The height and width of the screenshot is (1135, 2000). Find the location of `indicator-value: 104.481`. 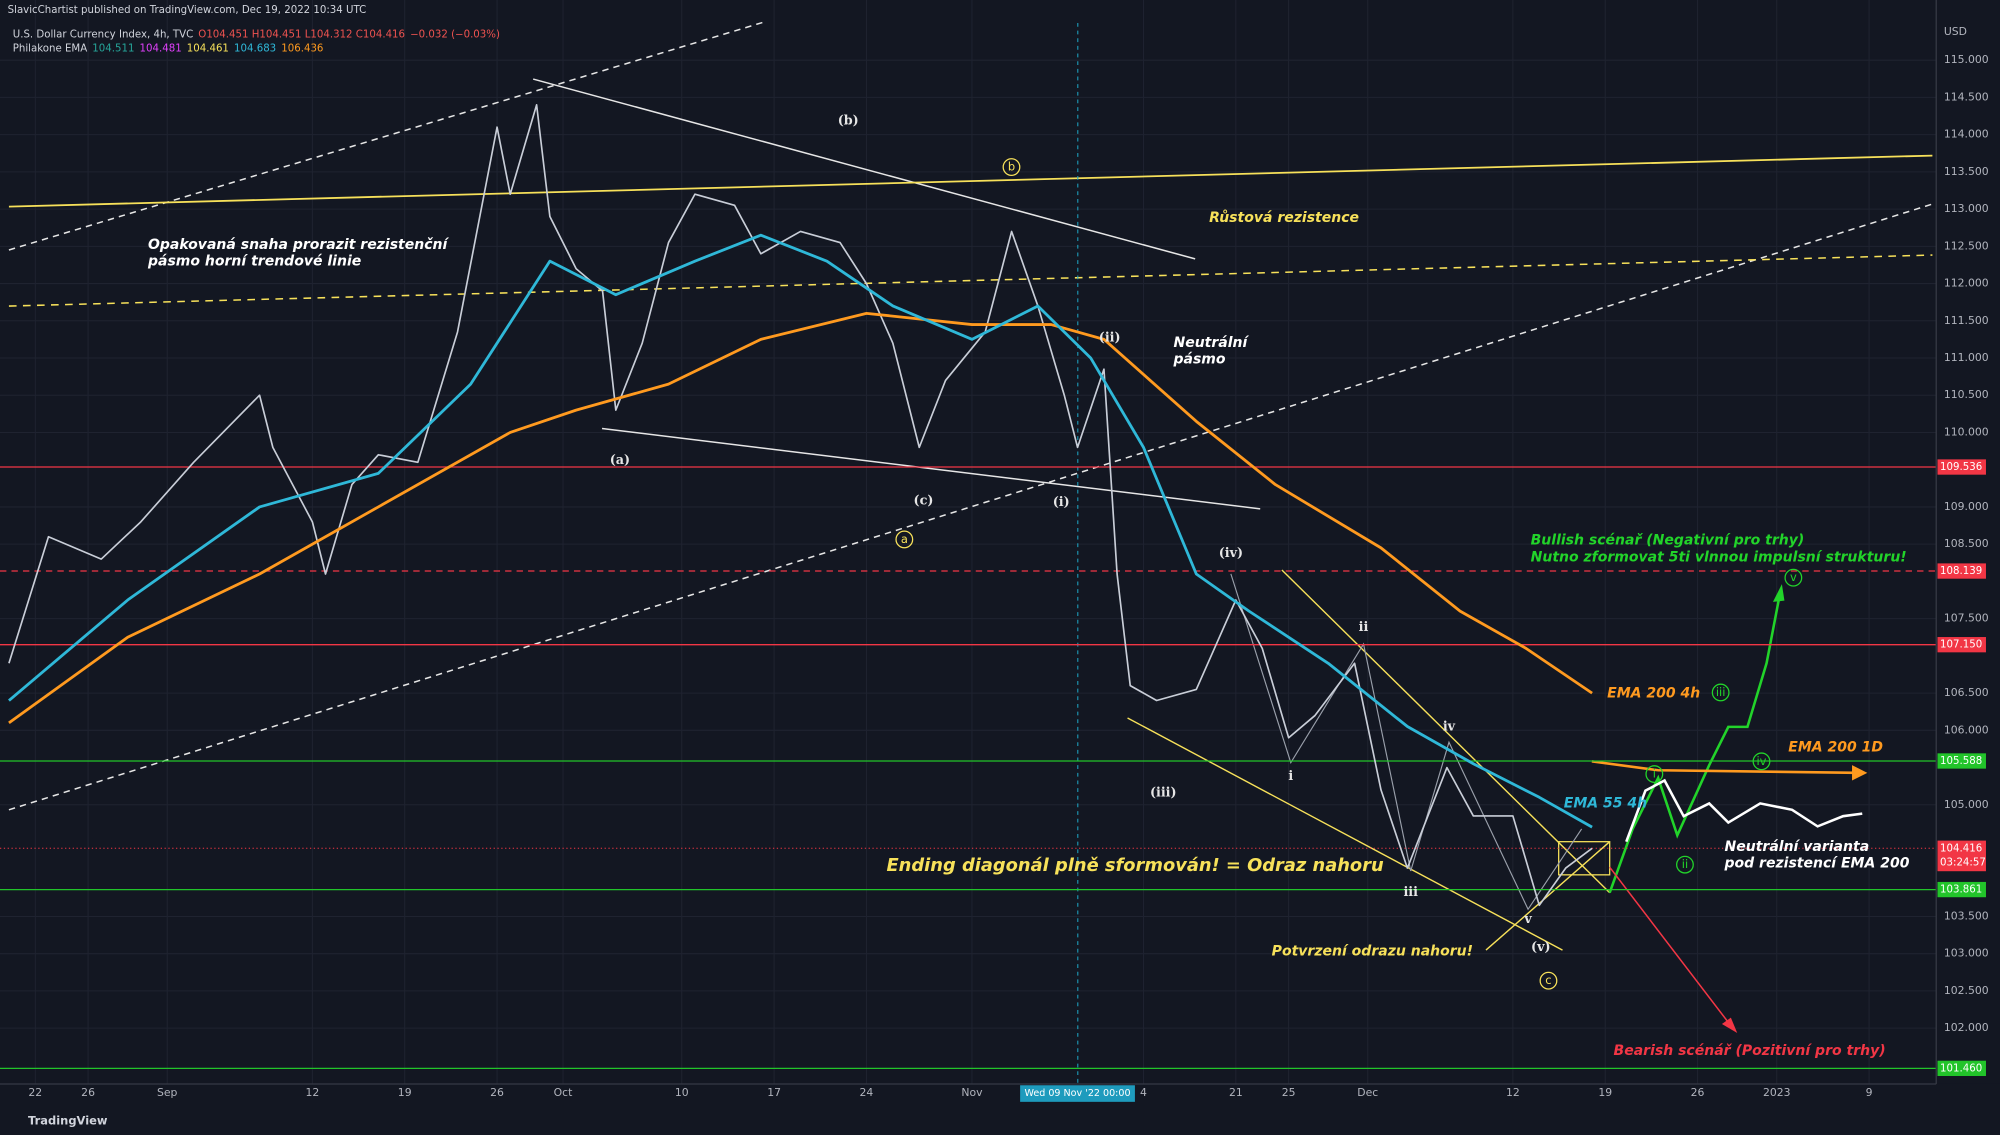

indicator-value: 104.481 is located at coordinates (161, 48).